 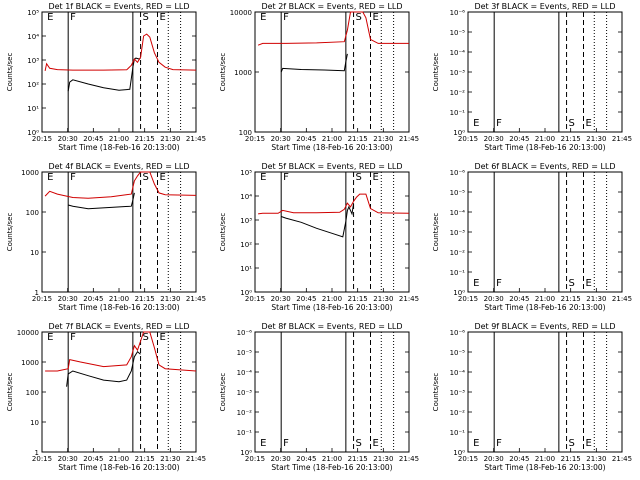 What do you see at coordinates (37, 453) in the screenshot?
I see `y-tick-label: 1` at bounding box center [37, 453].